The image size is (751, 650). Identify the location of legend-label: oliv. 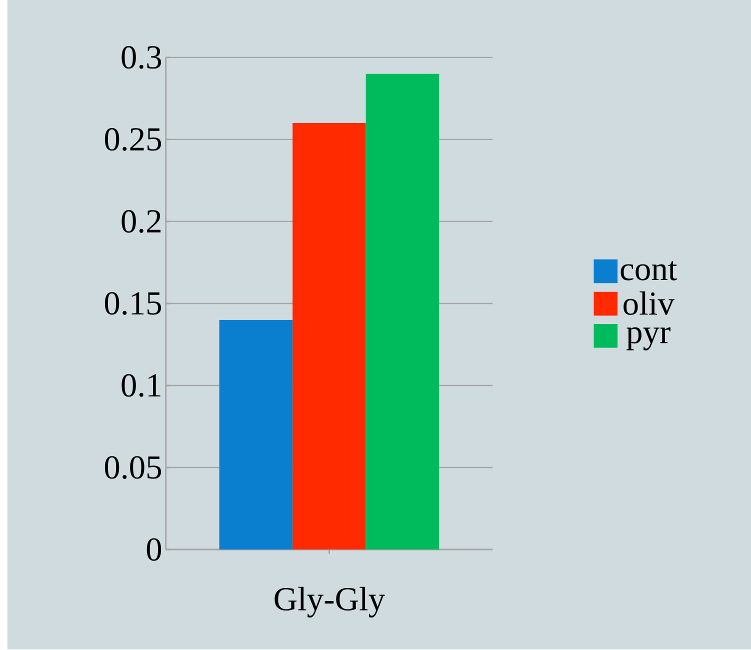
(649, 304).